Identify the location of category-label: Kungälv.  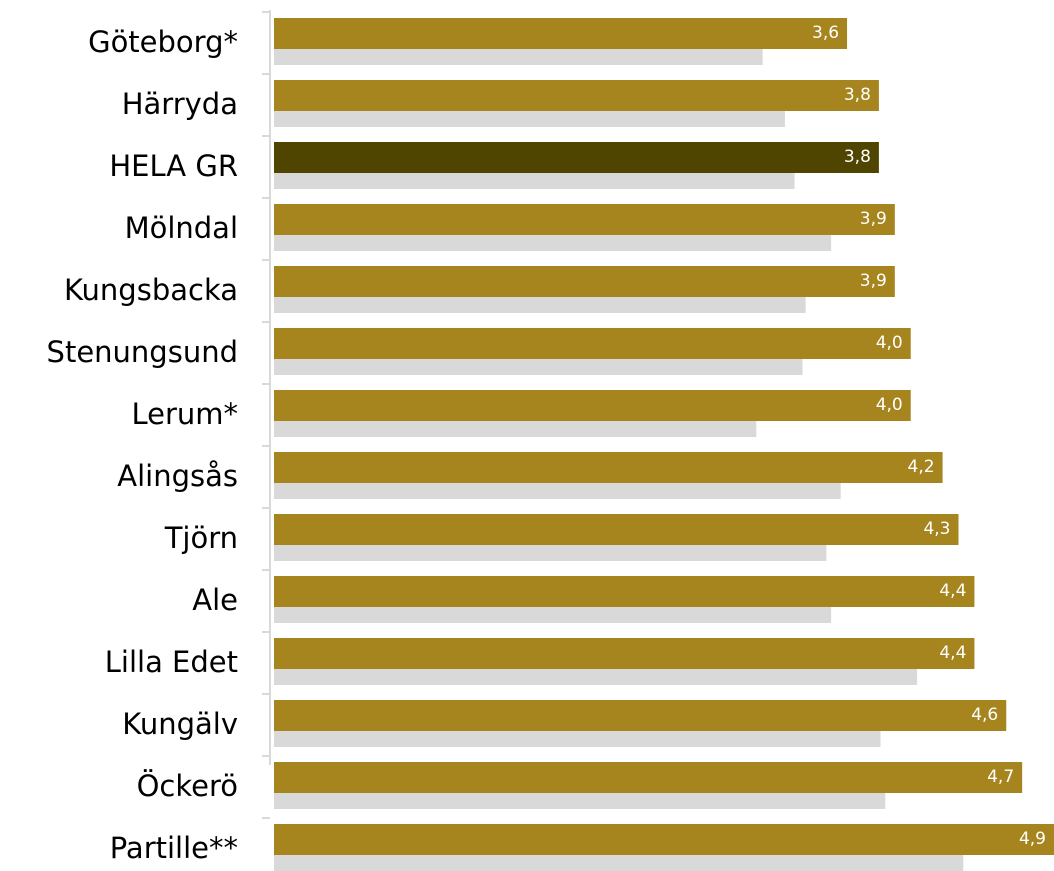
(180, 724).